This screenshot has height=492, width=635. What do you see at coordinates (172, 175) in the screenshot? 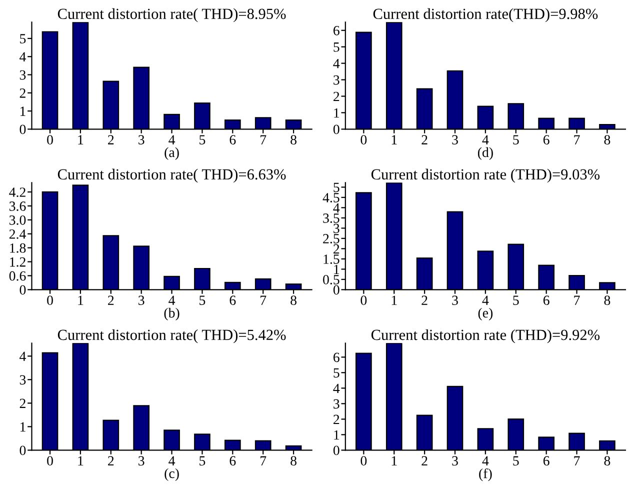
I see `chart-title: Current distortion rate( THD)=6.63%` at bounding box center [172, 175].